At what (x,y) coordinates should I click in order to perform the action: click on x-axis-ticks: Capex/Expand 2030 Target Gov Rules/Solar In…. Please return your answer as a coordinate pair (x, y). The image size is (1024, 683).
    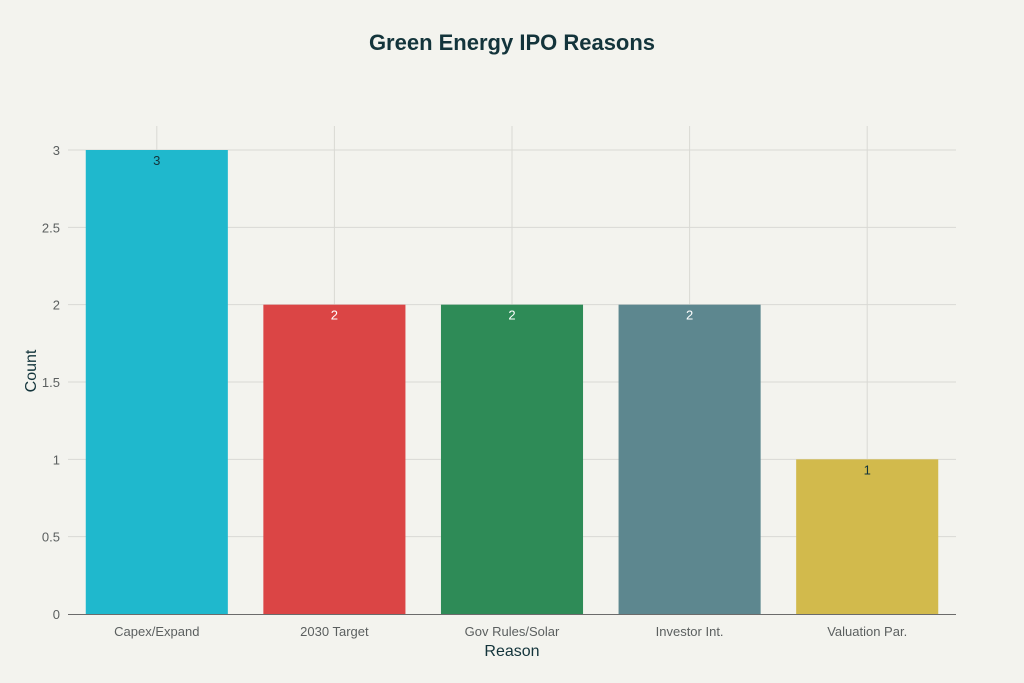
    Looking at the image, I should click on (510, 631).